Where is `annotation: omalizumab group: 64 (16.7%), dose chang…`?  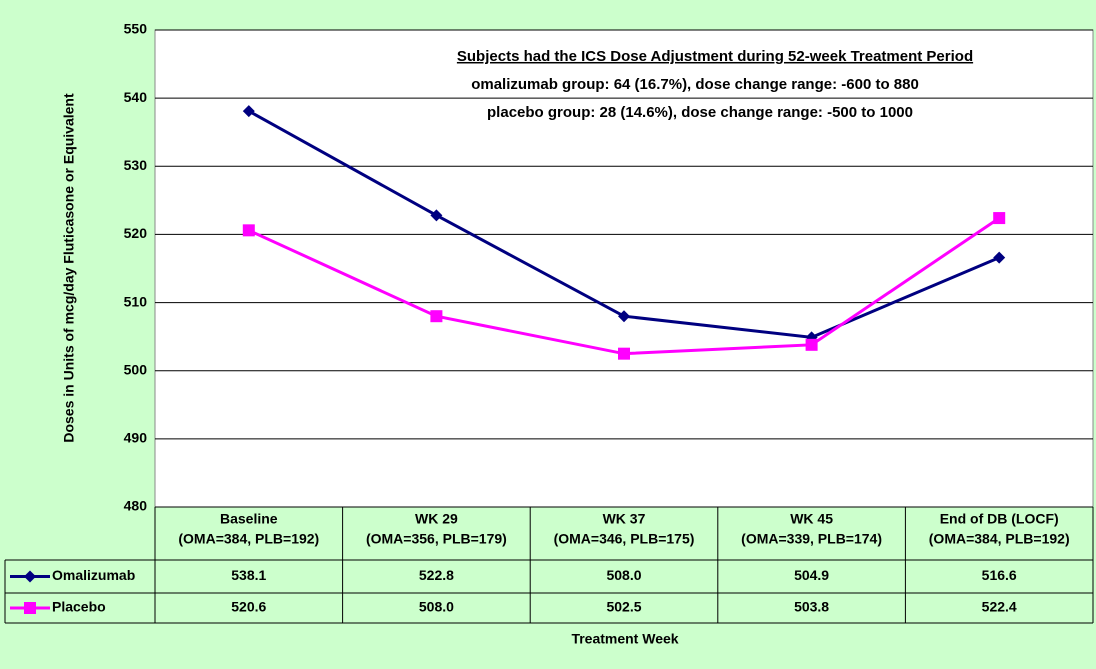
annotation: omalizumab group: 64 (16.7%), dose chang… is located at coordinates (695, 84).